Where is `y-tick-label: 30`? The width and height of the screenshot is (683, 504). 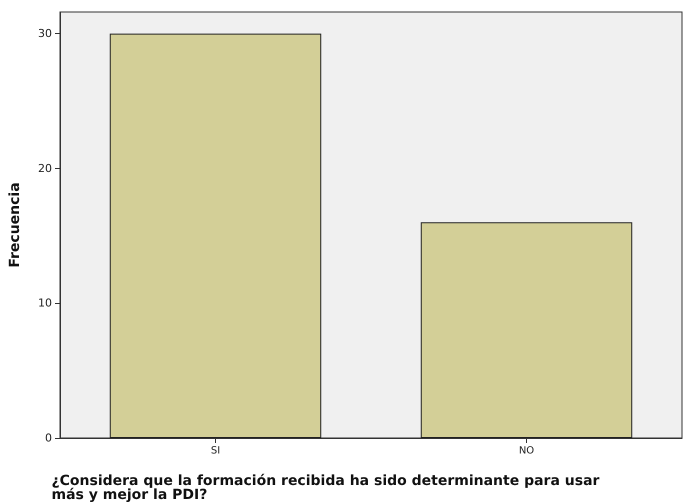
y-tick-label: 30 is located at coordinates (45, 33).